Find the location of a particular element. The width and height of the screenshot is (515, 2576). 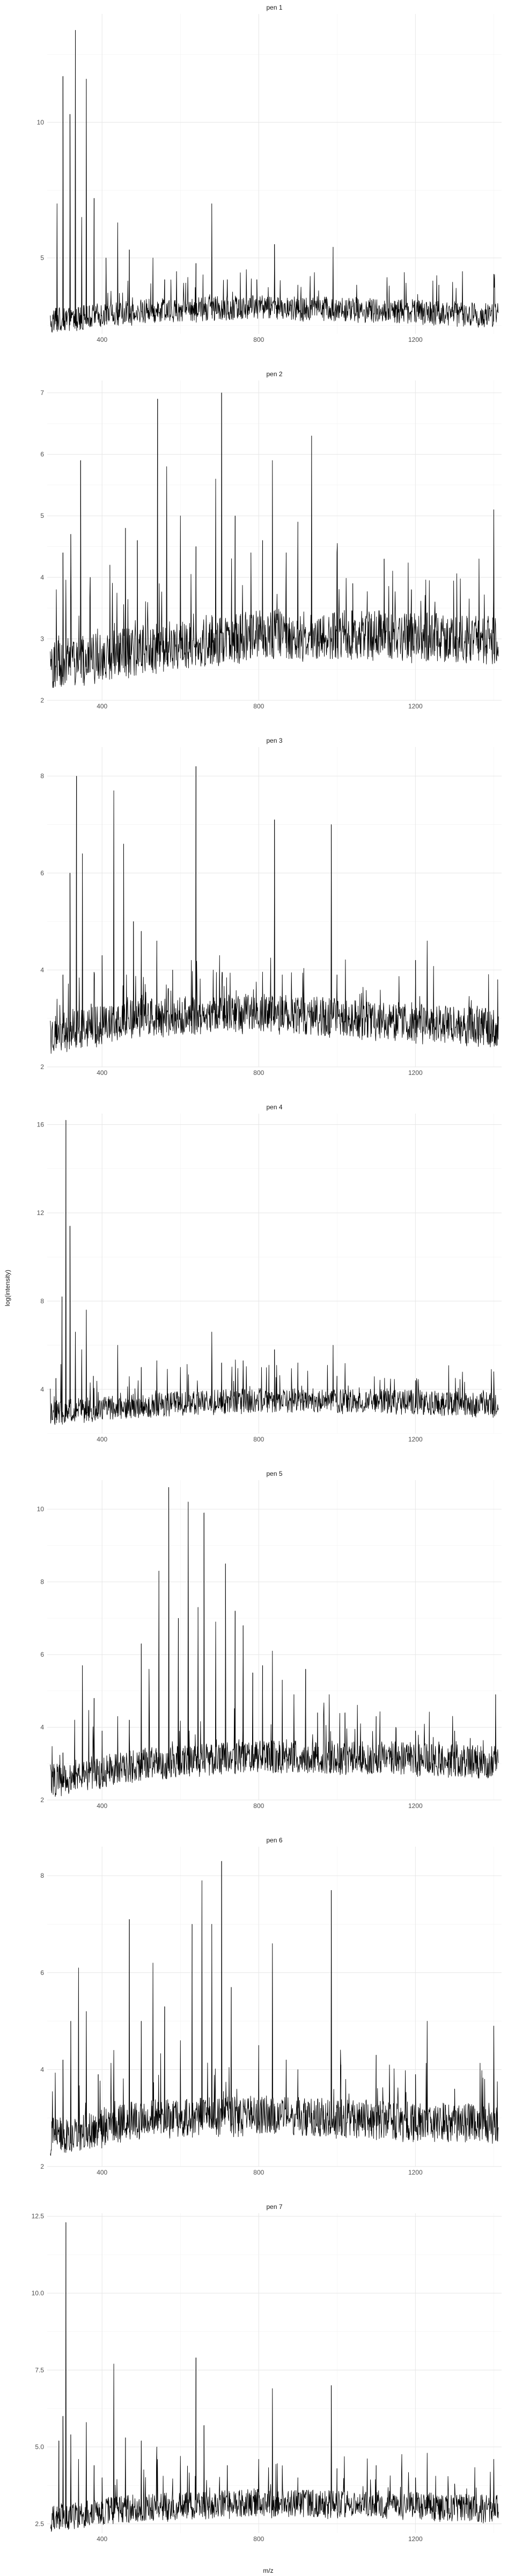

y-tick-label: 12 is located at coordinates (41, 1213).